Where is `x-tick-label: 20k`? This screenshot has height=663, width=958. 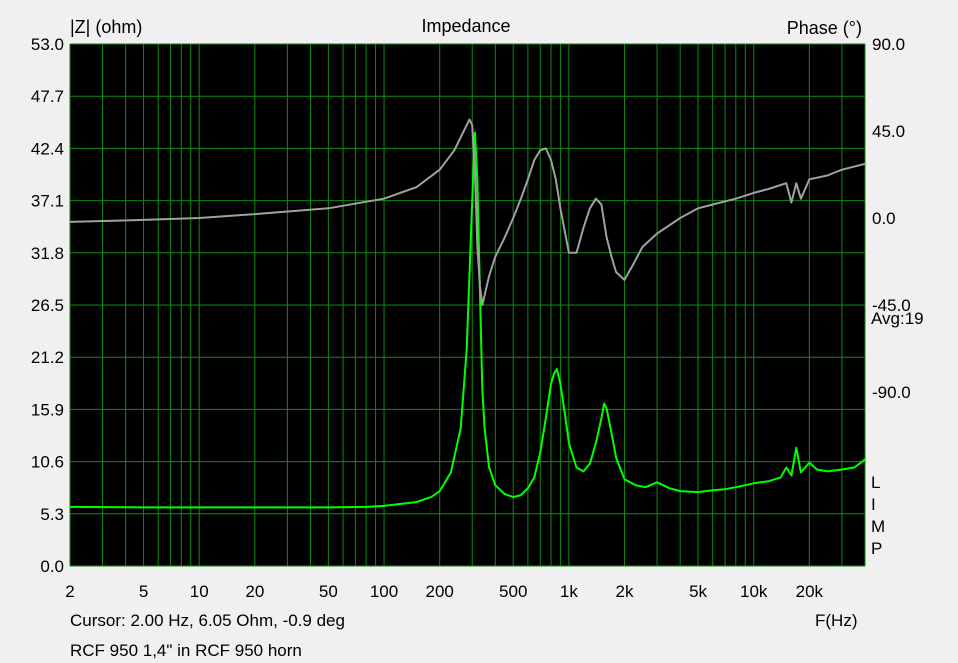 x-tick-label: 20k is located at coordinates (810, 591).